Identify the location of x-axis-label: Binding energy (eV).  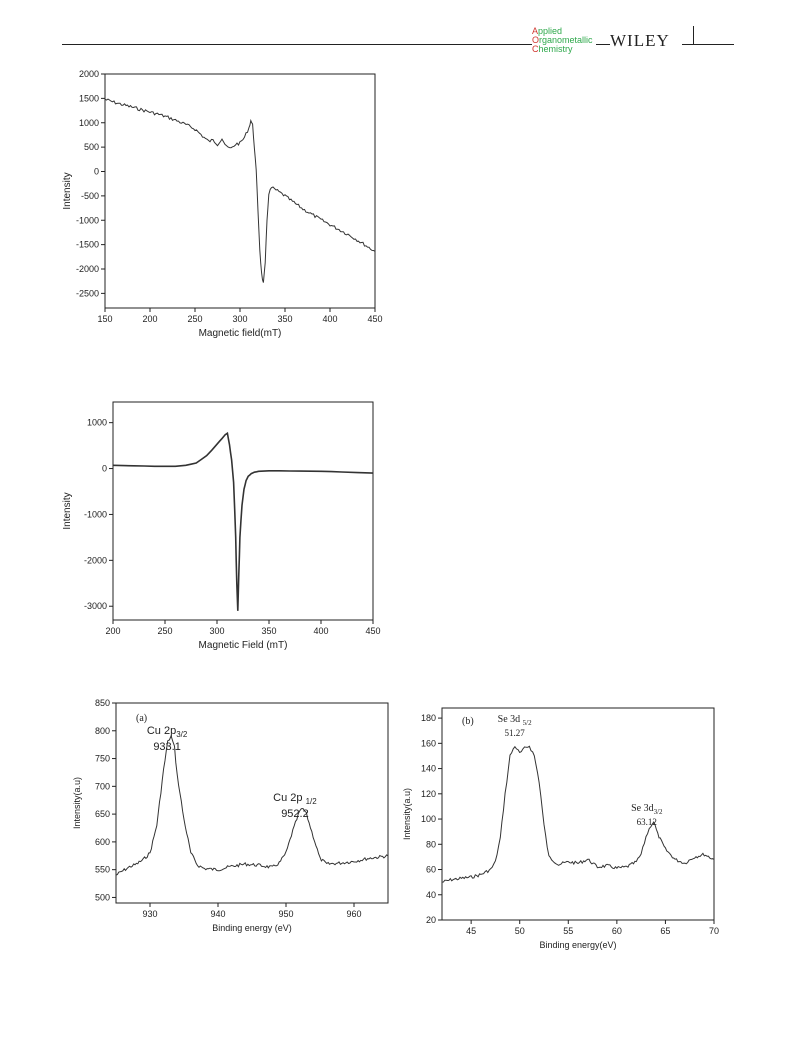
(252, 928).